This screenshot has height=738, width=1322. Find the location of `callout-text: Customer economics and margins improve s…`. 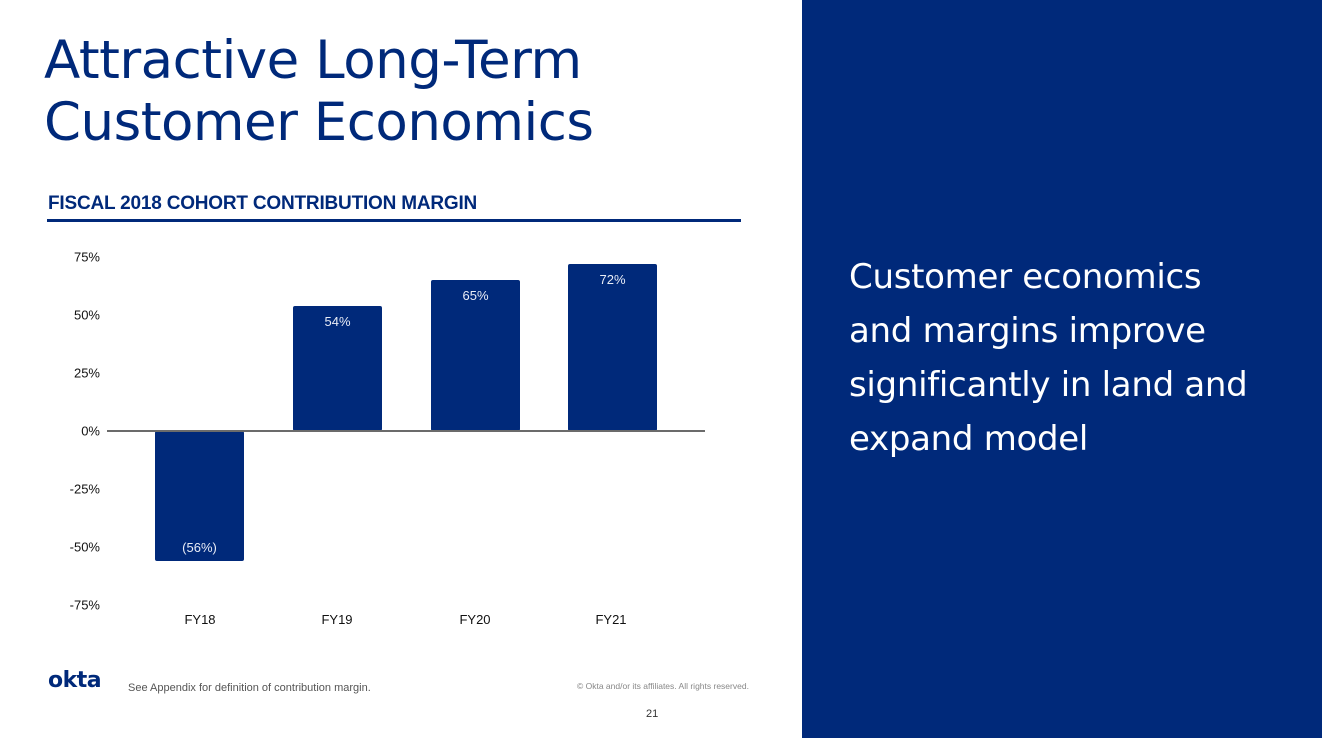

callout-text: Customer economics and margins improve s… is located at coordinates (1069, 358).